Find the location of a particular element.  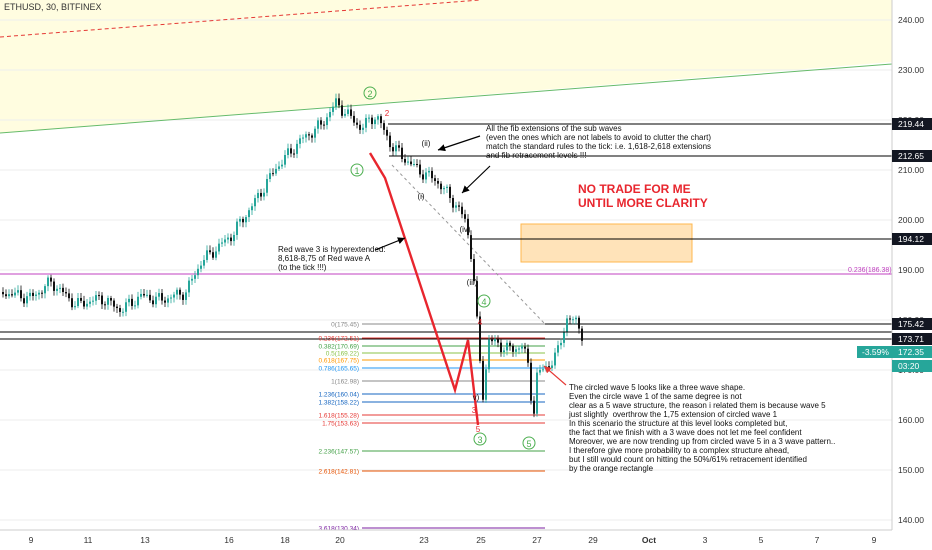

price-tag: 172.35 is located at coordinates (912, 352).